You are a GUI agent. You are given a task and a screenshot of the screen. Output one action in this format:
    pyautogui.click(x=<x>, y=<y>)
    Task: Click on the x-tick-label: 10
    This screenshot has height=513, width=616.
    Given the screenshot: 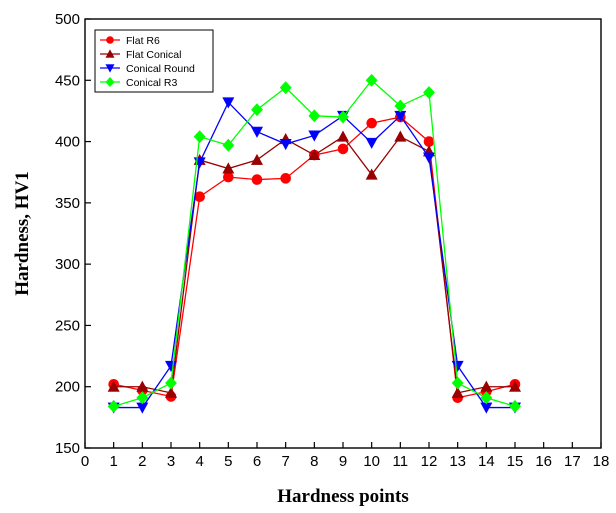 What is the action you would take?
    pyautogui.click(x=371, y=461)
    